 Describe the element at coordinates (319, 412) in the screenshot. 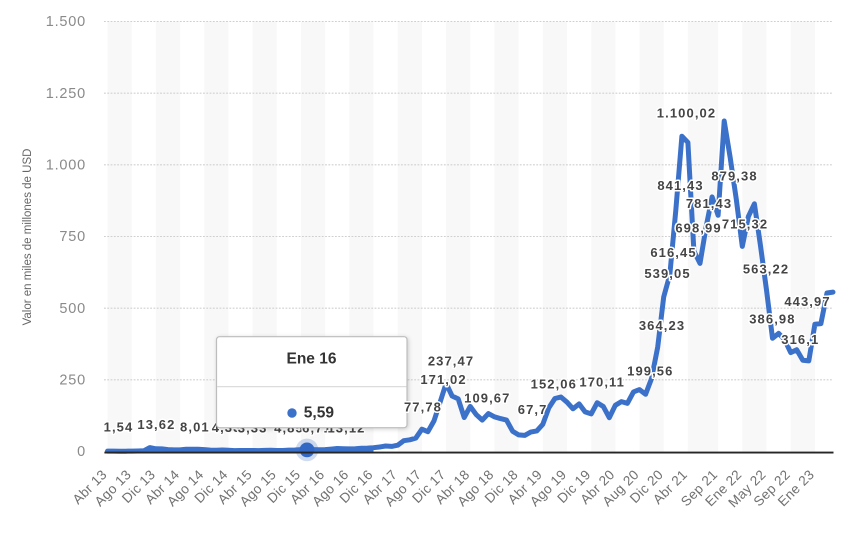

I see `svg-text: 5,59` at that location.